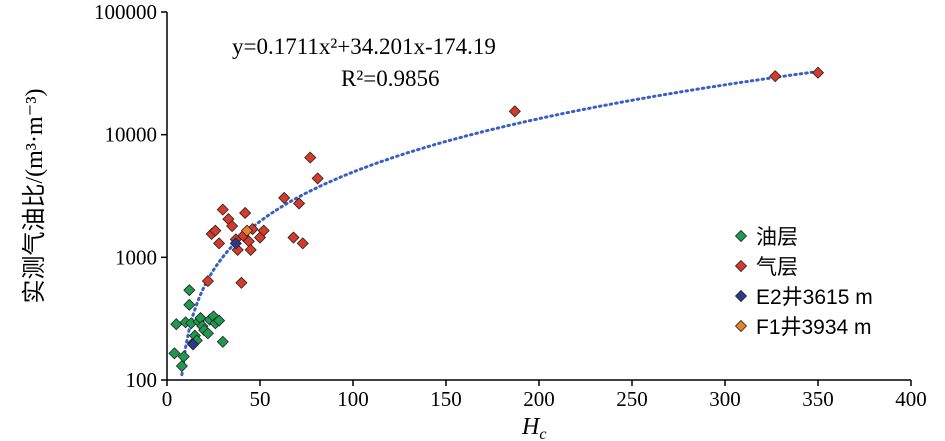  I want to click on x-ticks: 0 50 100 150 200 250 300 350 400, so click(544, 395).